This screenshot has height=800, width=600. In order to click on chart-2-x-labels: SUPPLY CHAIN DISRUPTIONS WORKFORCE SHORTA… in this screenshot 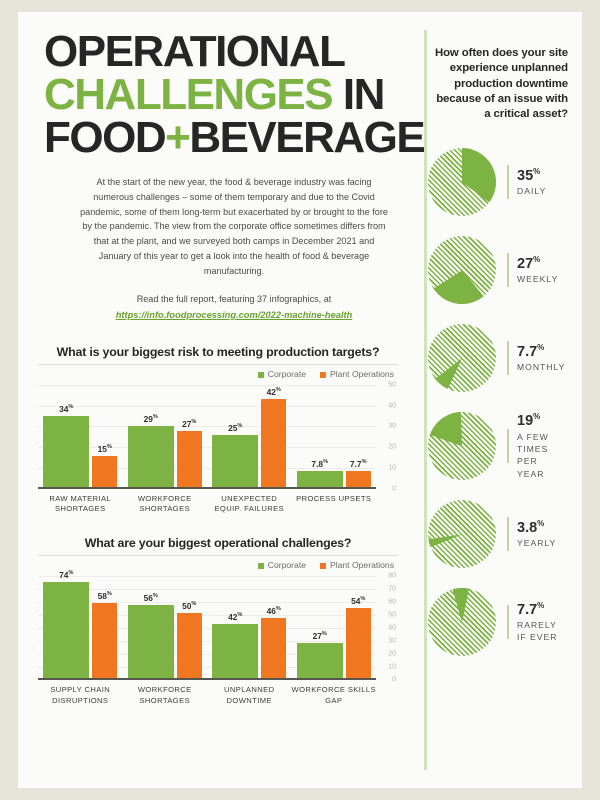, I will do `click(207, 695)`.